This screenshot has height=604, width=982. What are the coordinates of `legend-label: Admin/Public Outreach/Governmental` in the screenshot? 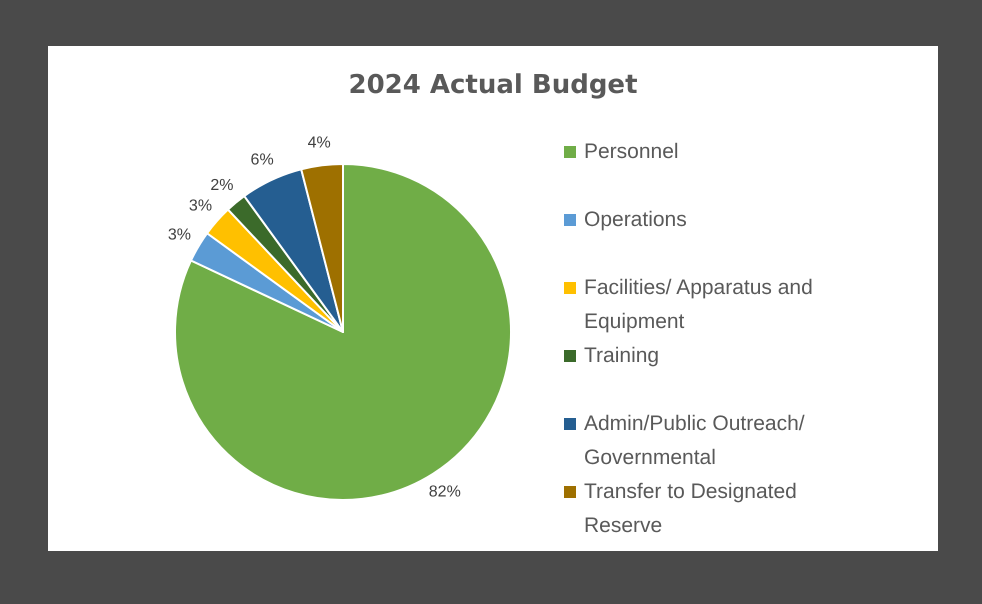 It's located at (694, 440).